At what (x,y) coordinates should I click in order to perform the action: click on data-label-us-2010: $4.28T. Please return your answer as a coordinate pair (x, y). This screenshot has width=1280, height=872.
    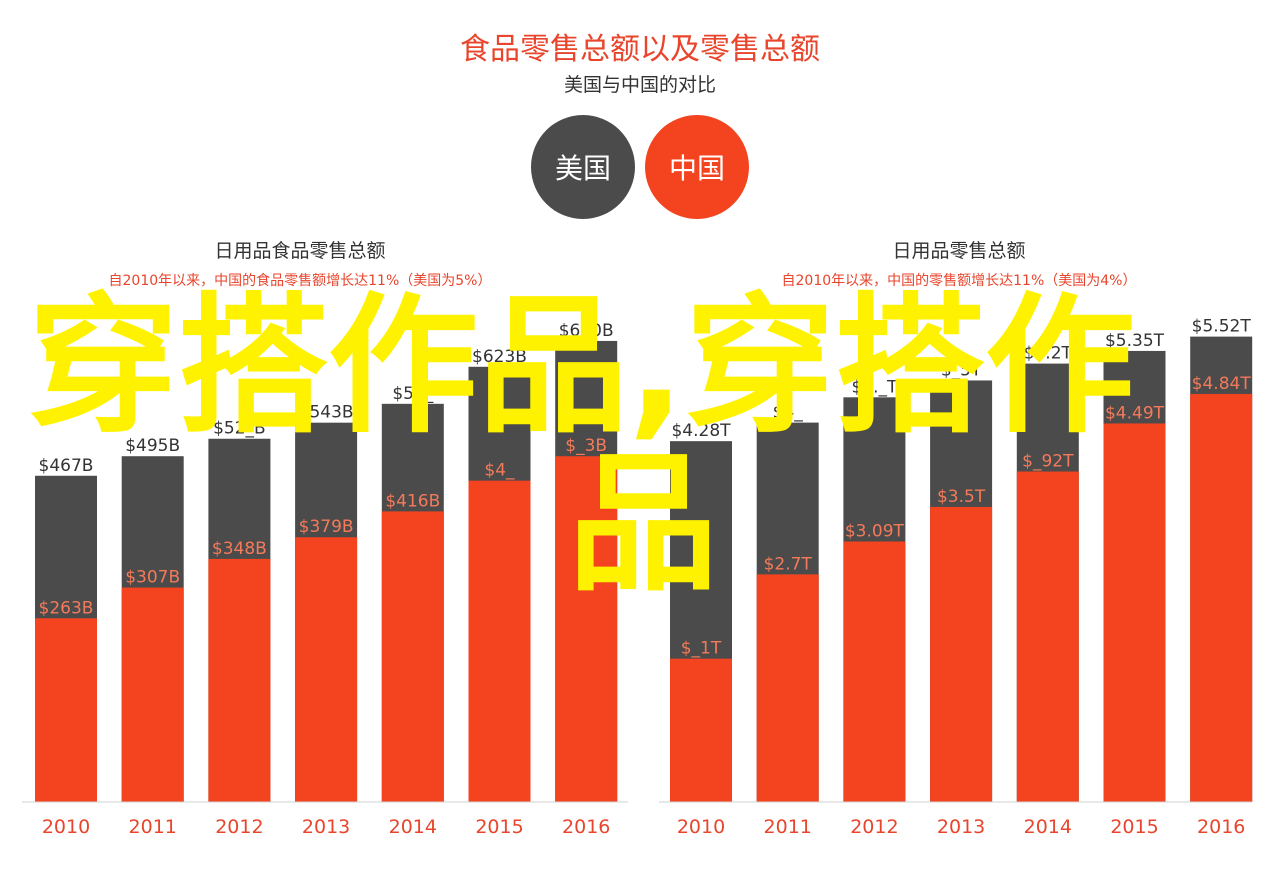
    Looking at the image, I should click on (701, 431).